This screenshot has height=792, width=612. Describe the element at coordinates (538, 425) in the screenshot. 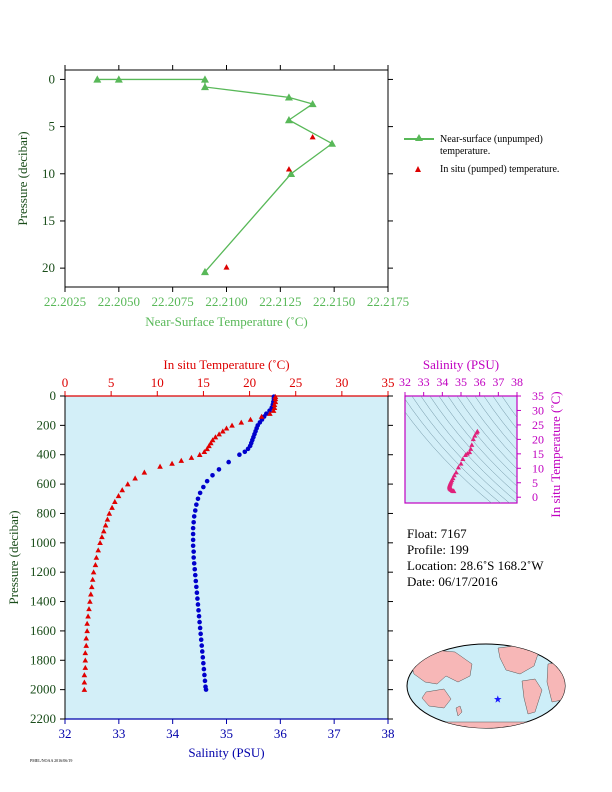

I see `ts-y-tick-label: 25` at that location.